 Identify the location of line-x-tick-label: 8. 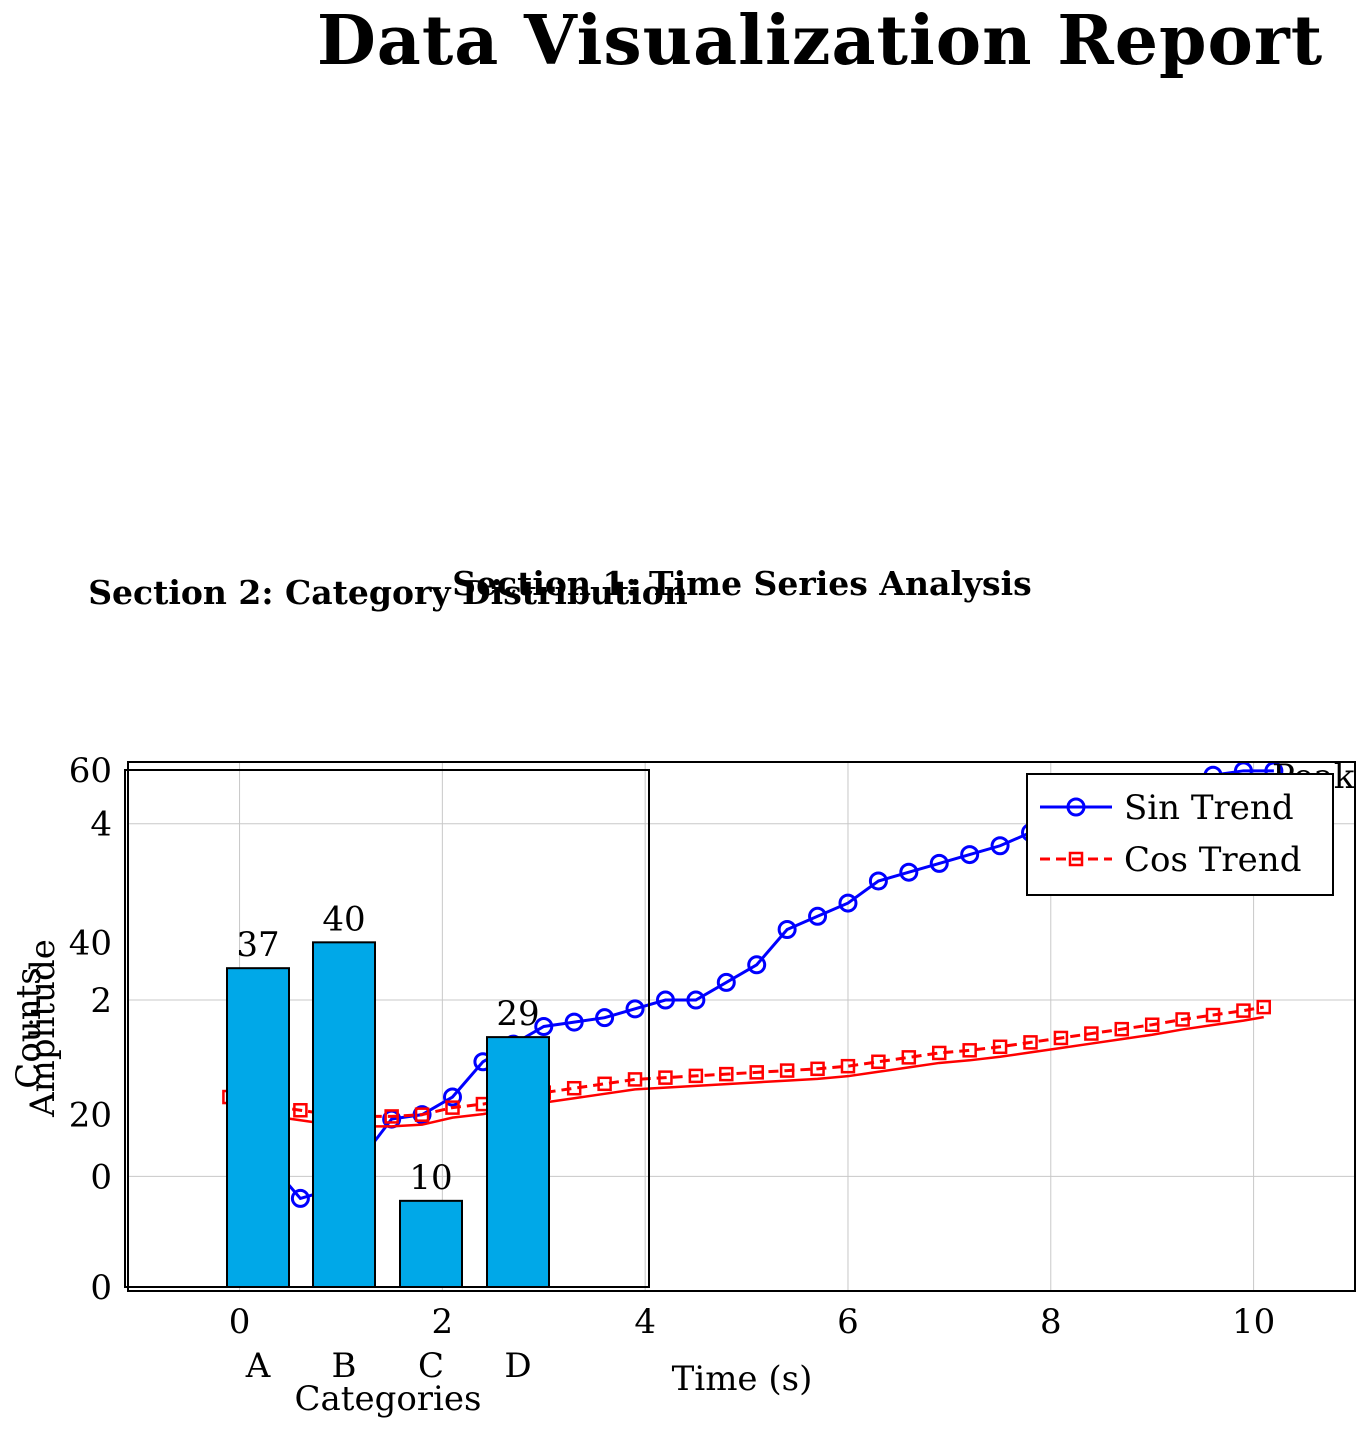
(1051, 1322).